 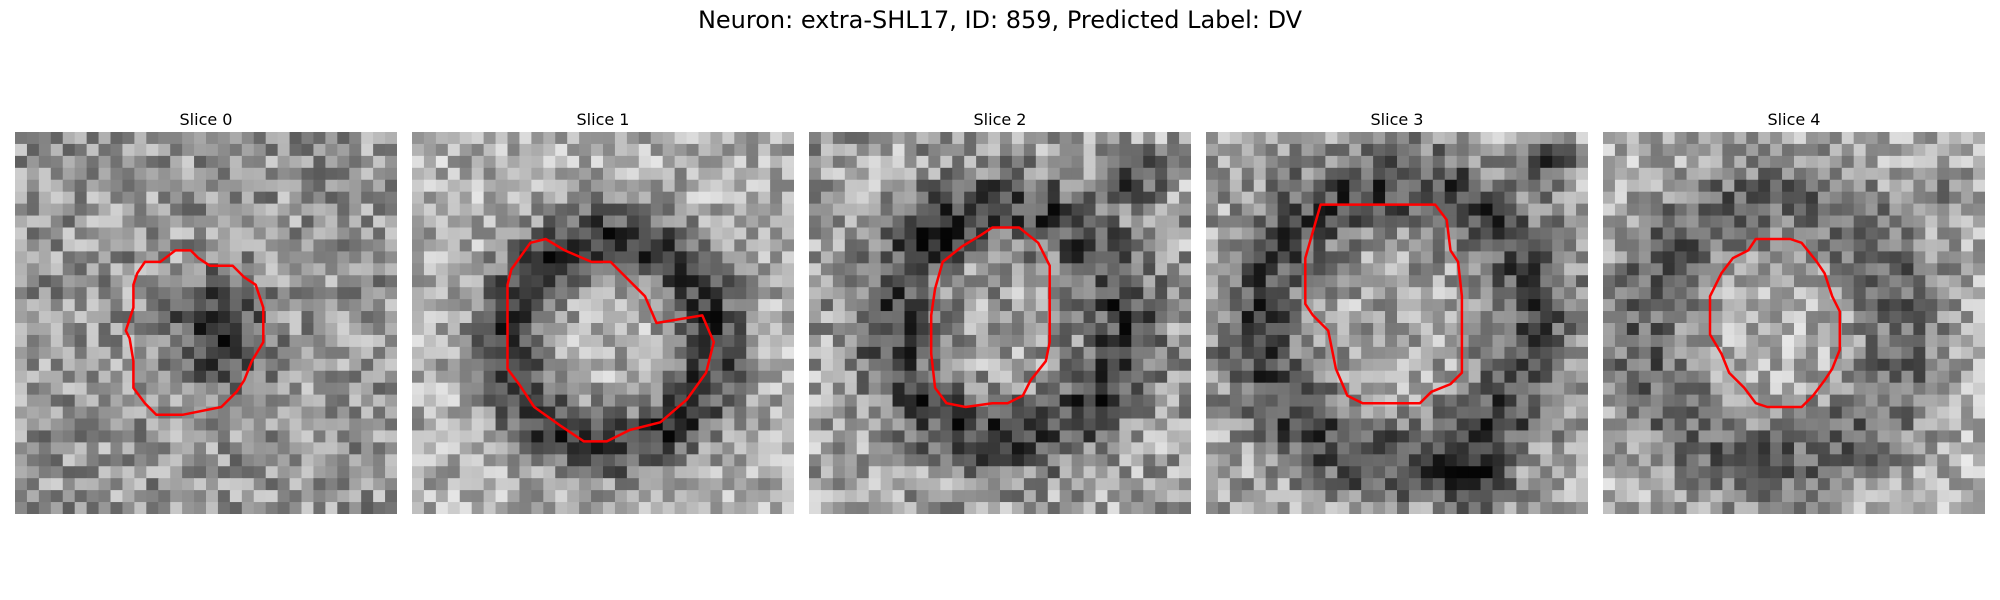 I want to click on slice-panel-2: Slice 2, so click(x=1000, y=311).